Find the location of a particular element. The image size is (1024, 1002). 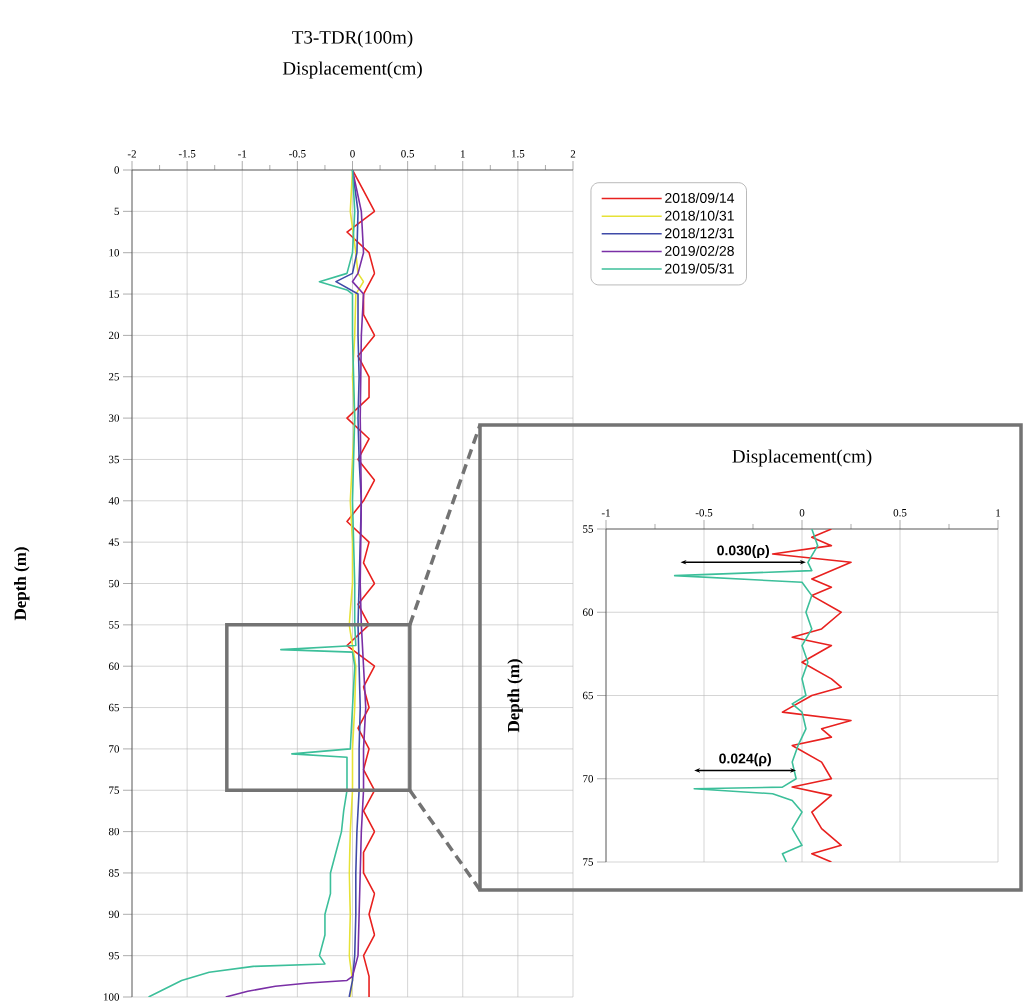

y-tick-label: 50 is located at coordinates (114, 583).